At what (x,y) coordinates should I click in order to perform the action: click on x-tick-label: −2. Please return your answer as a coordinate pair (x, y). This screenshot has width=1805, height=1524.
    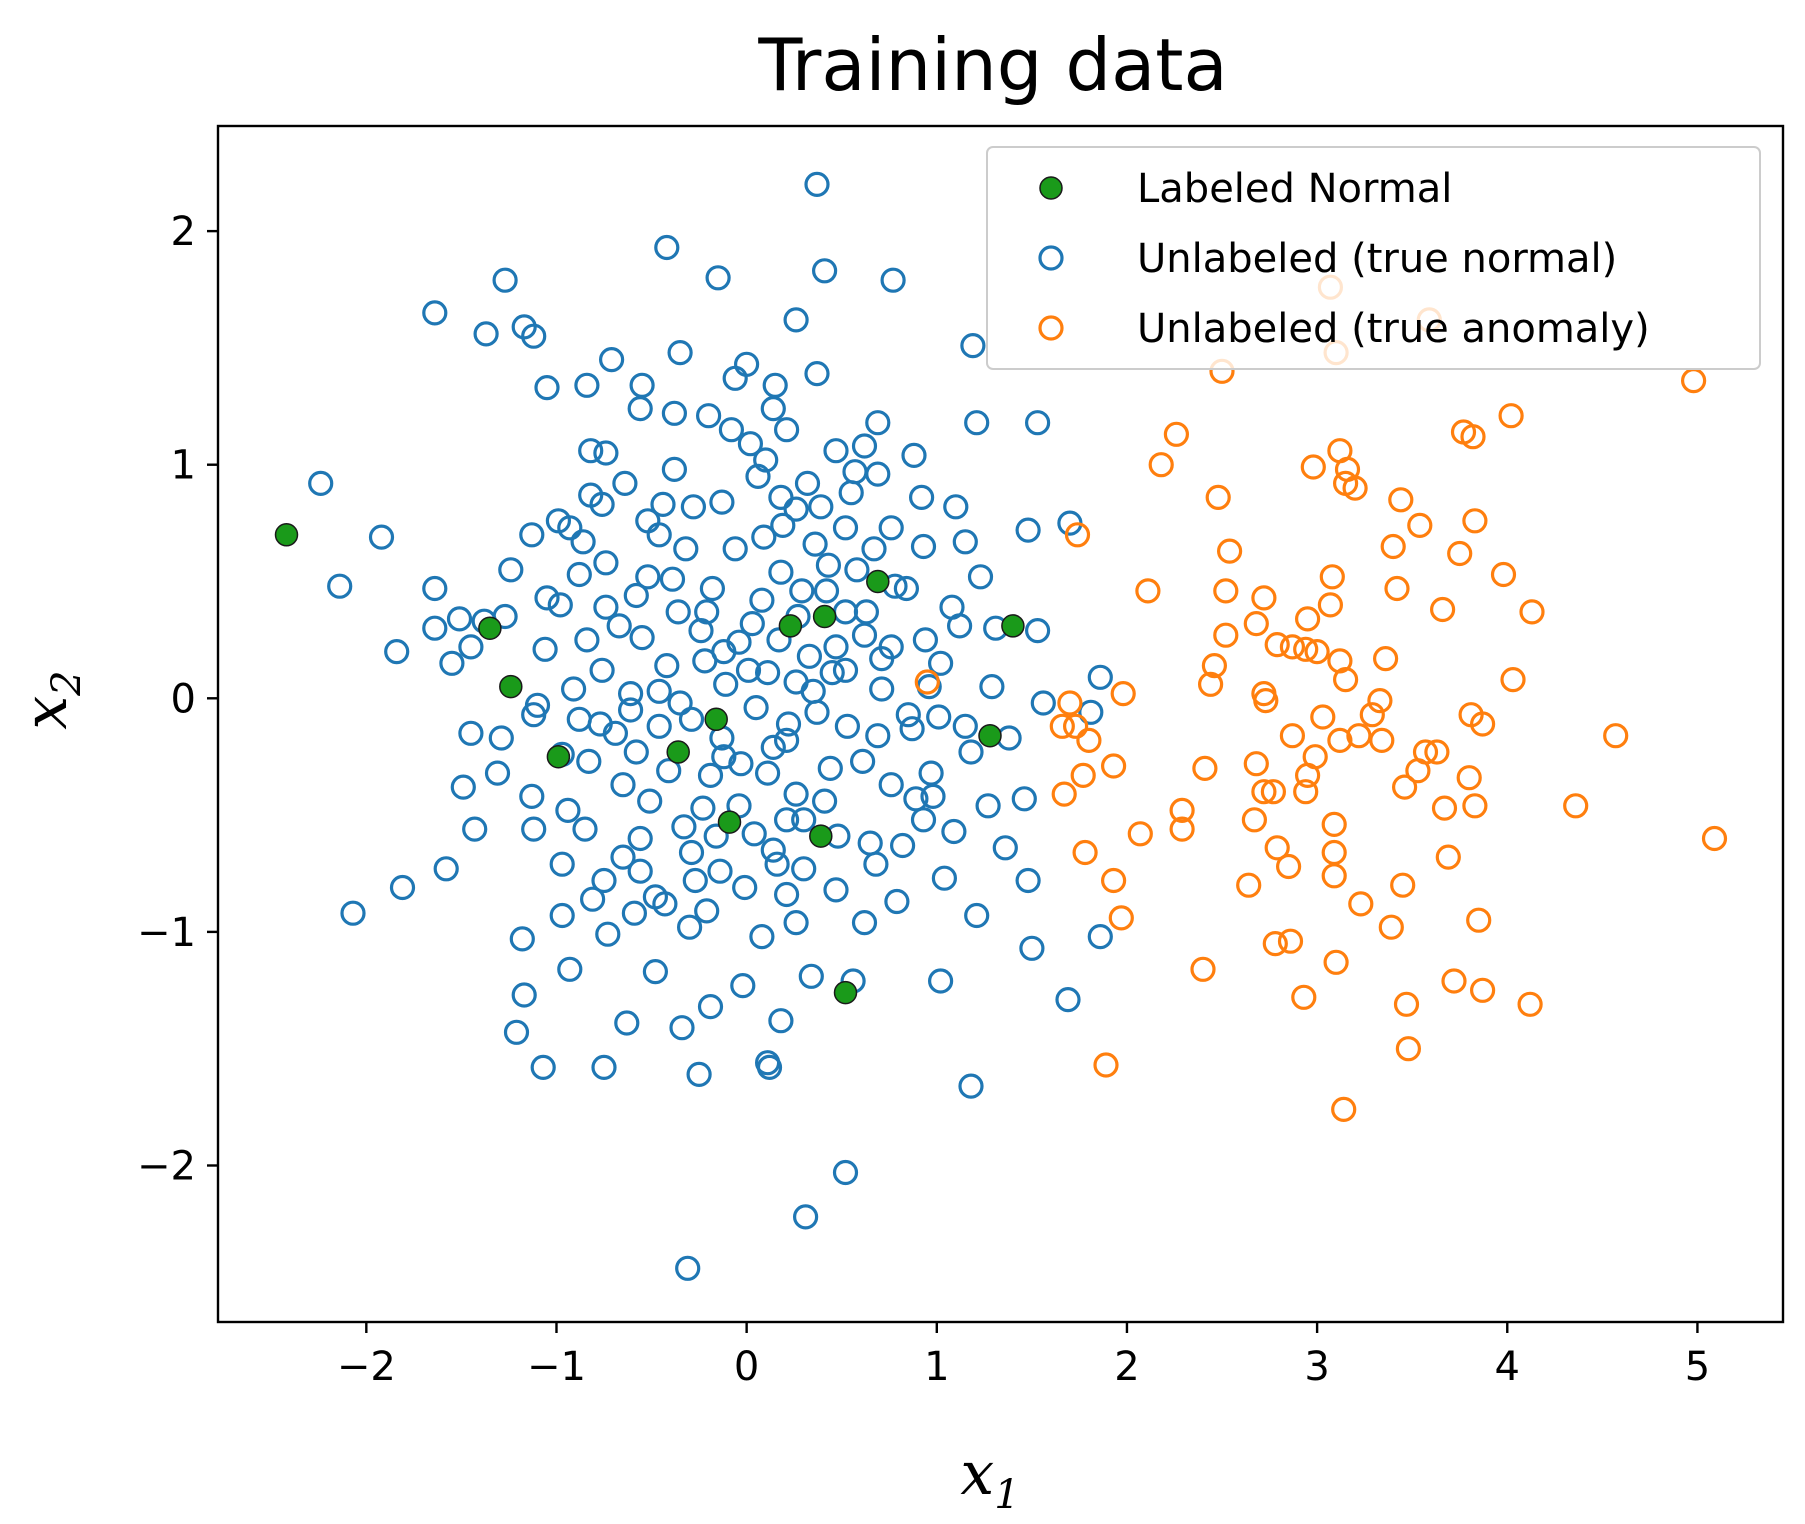
    Looking at the image, I should click on (366, 1367).